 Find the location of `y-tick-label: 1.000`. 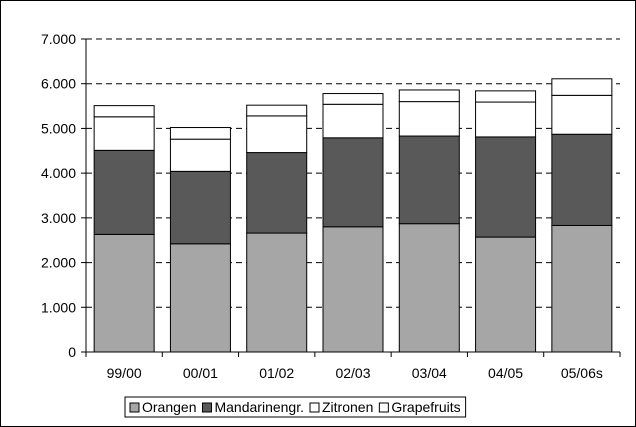

y-tick-label: 1.000 is located at coordinates (58, 307).